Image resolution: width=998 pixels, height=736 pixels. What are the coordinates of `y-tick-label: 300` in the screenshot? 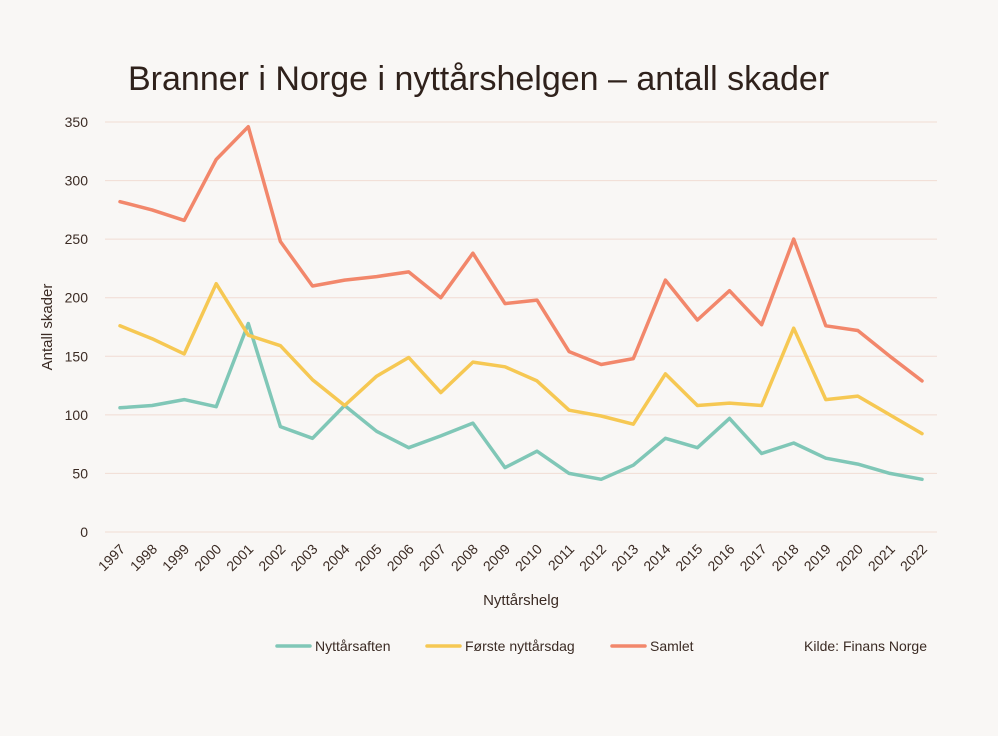 It's located at (77, 181).